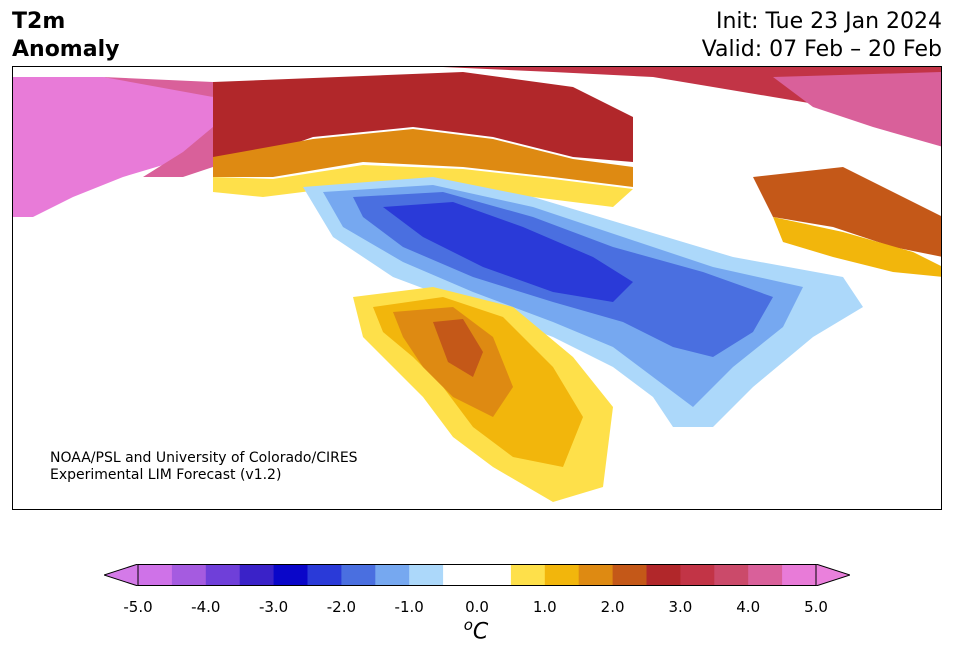  What do you see at coordinates (65, 36) in the screenshot?
I see `map-title: T2m Anomaly` at bounding box center [65, 36].